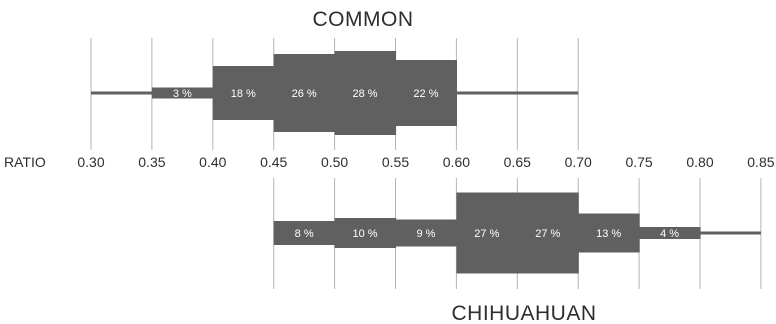  What do you see at coordinates (273, 162) in the screenshot?
I see `tick-label: 0.45` at bounding box center [273, 162].